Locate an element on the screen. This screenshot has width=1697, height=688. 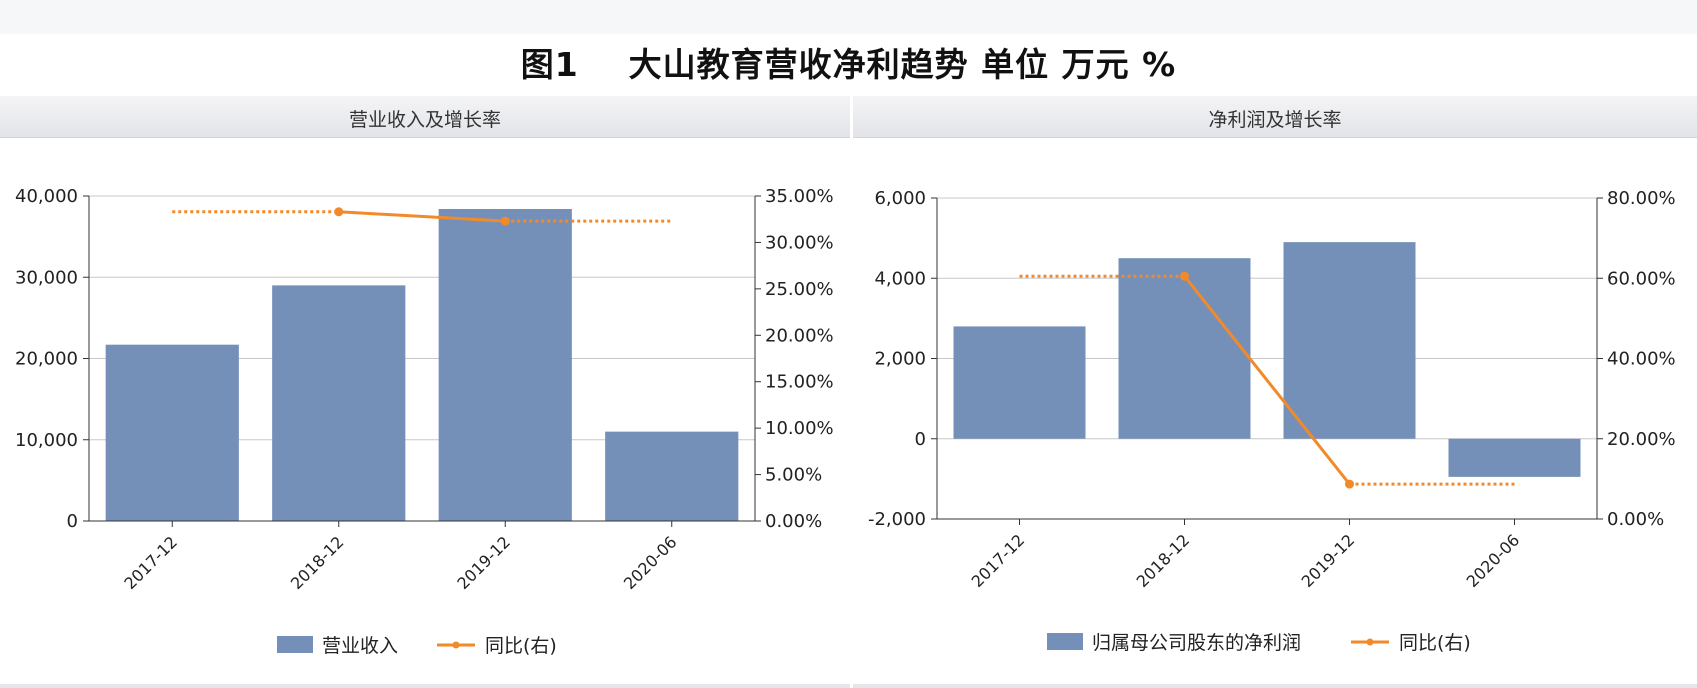
net-profit-chart-header: 净利润及增长率 is located at coordinates (1275, 117).